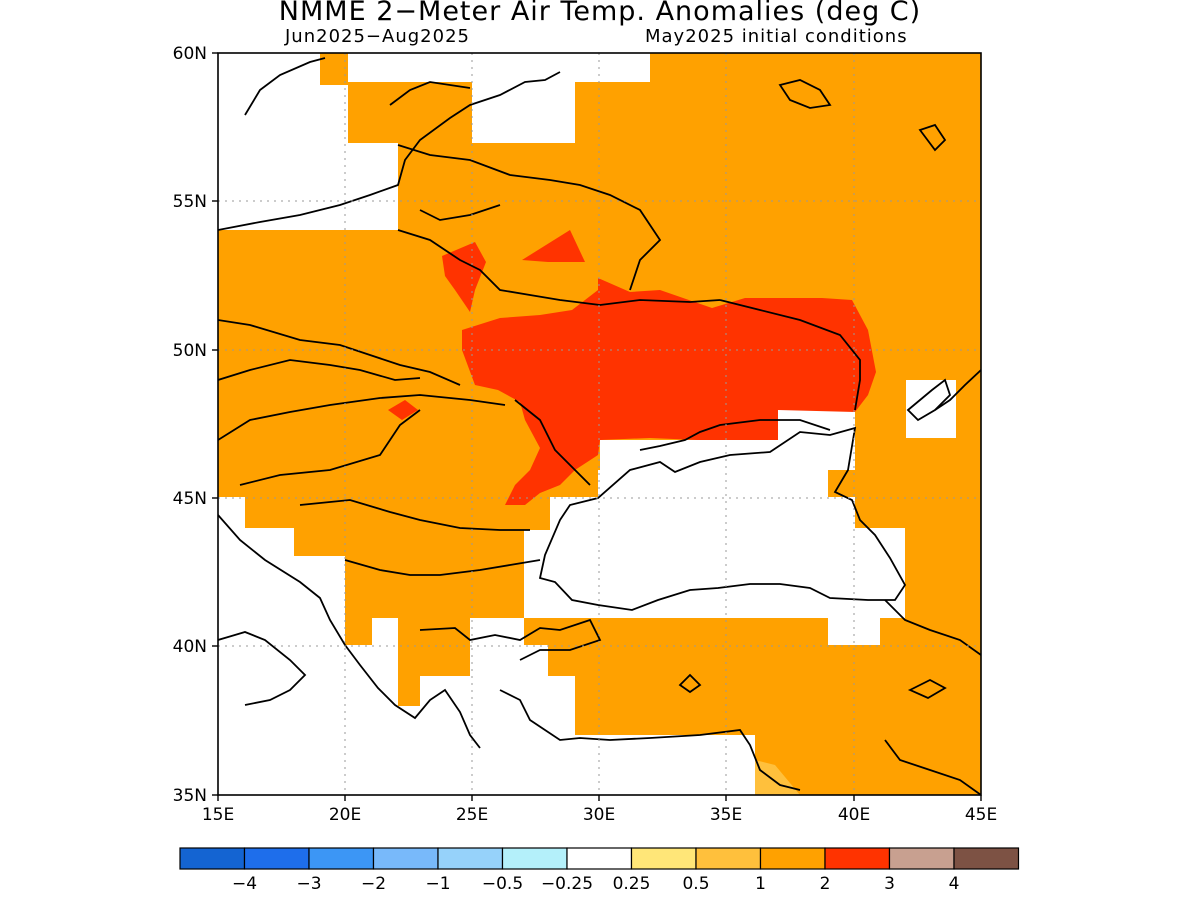 This screenshot has width=1200, height=900. I want to click on lon-label-25e: 25E, so click(472, 815).